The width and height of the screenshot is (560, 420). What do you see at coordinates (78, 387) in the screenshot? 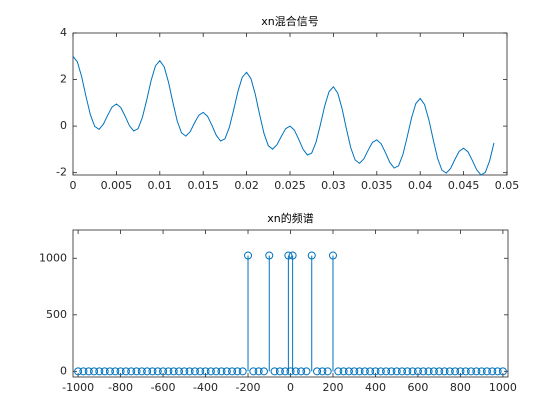
I see `x-tick-label: -1000` at bounding box center [78, 387].